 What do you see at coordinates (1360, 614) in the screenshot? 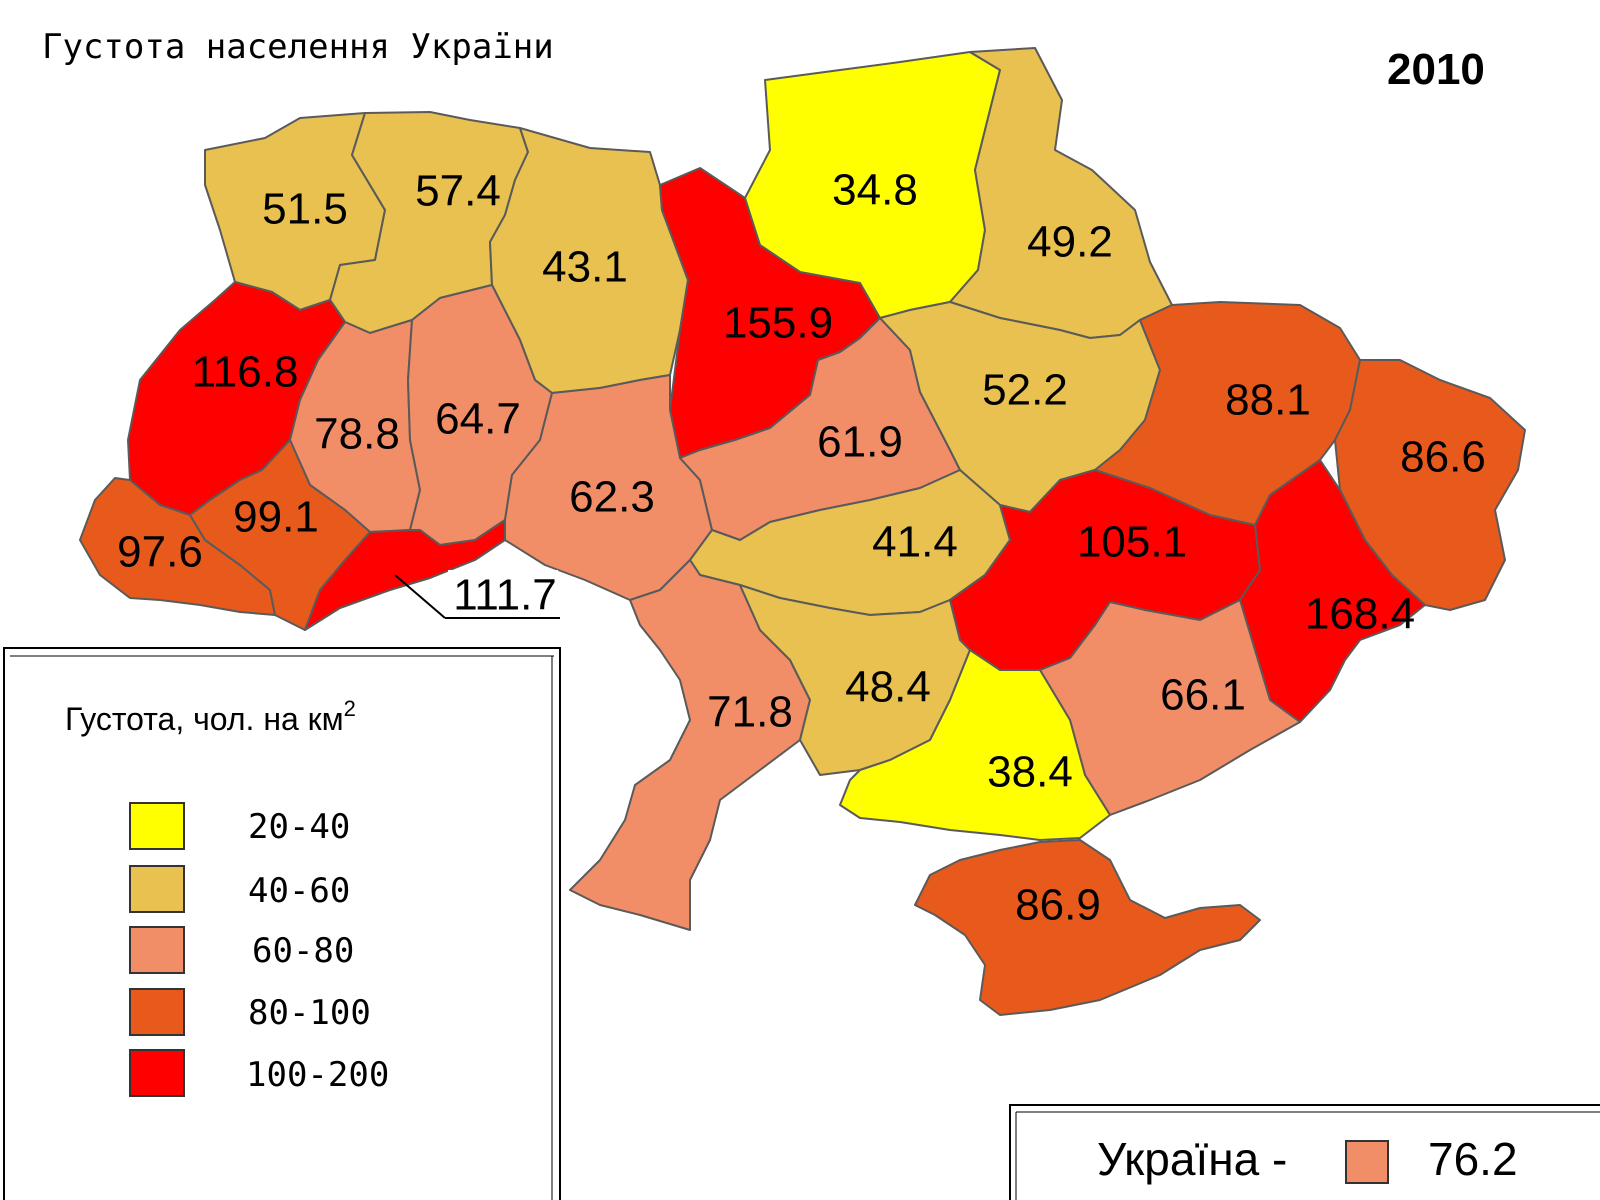
I see `region-value-label: 168.4` at bounding box center [1360, 614].